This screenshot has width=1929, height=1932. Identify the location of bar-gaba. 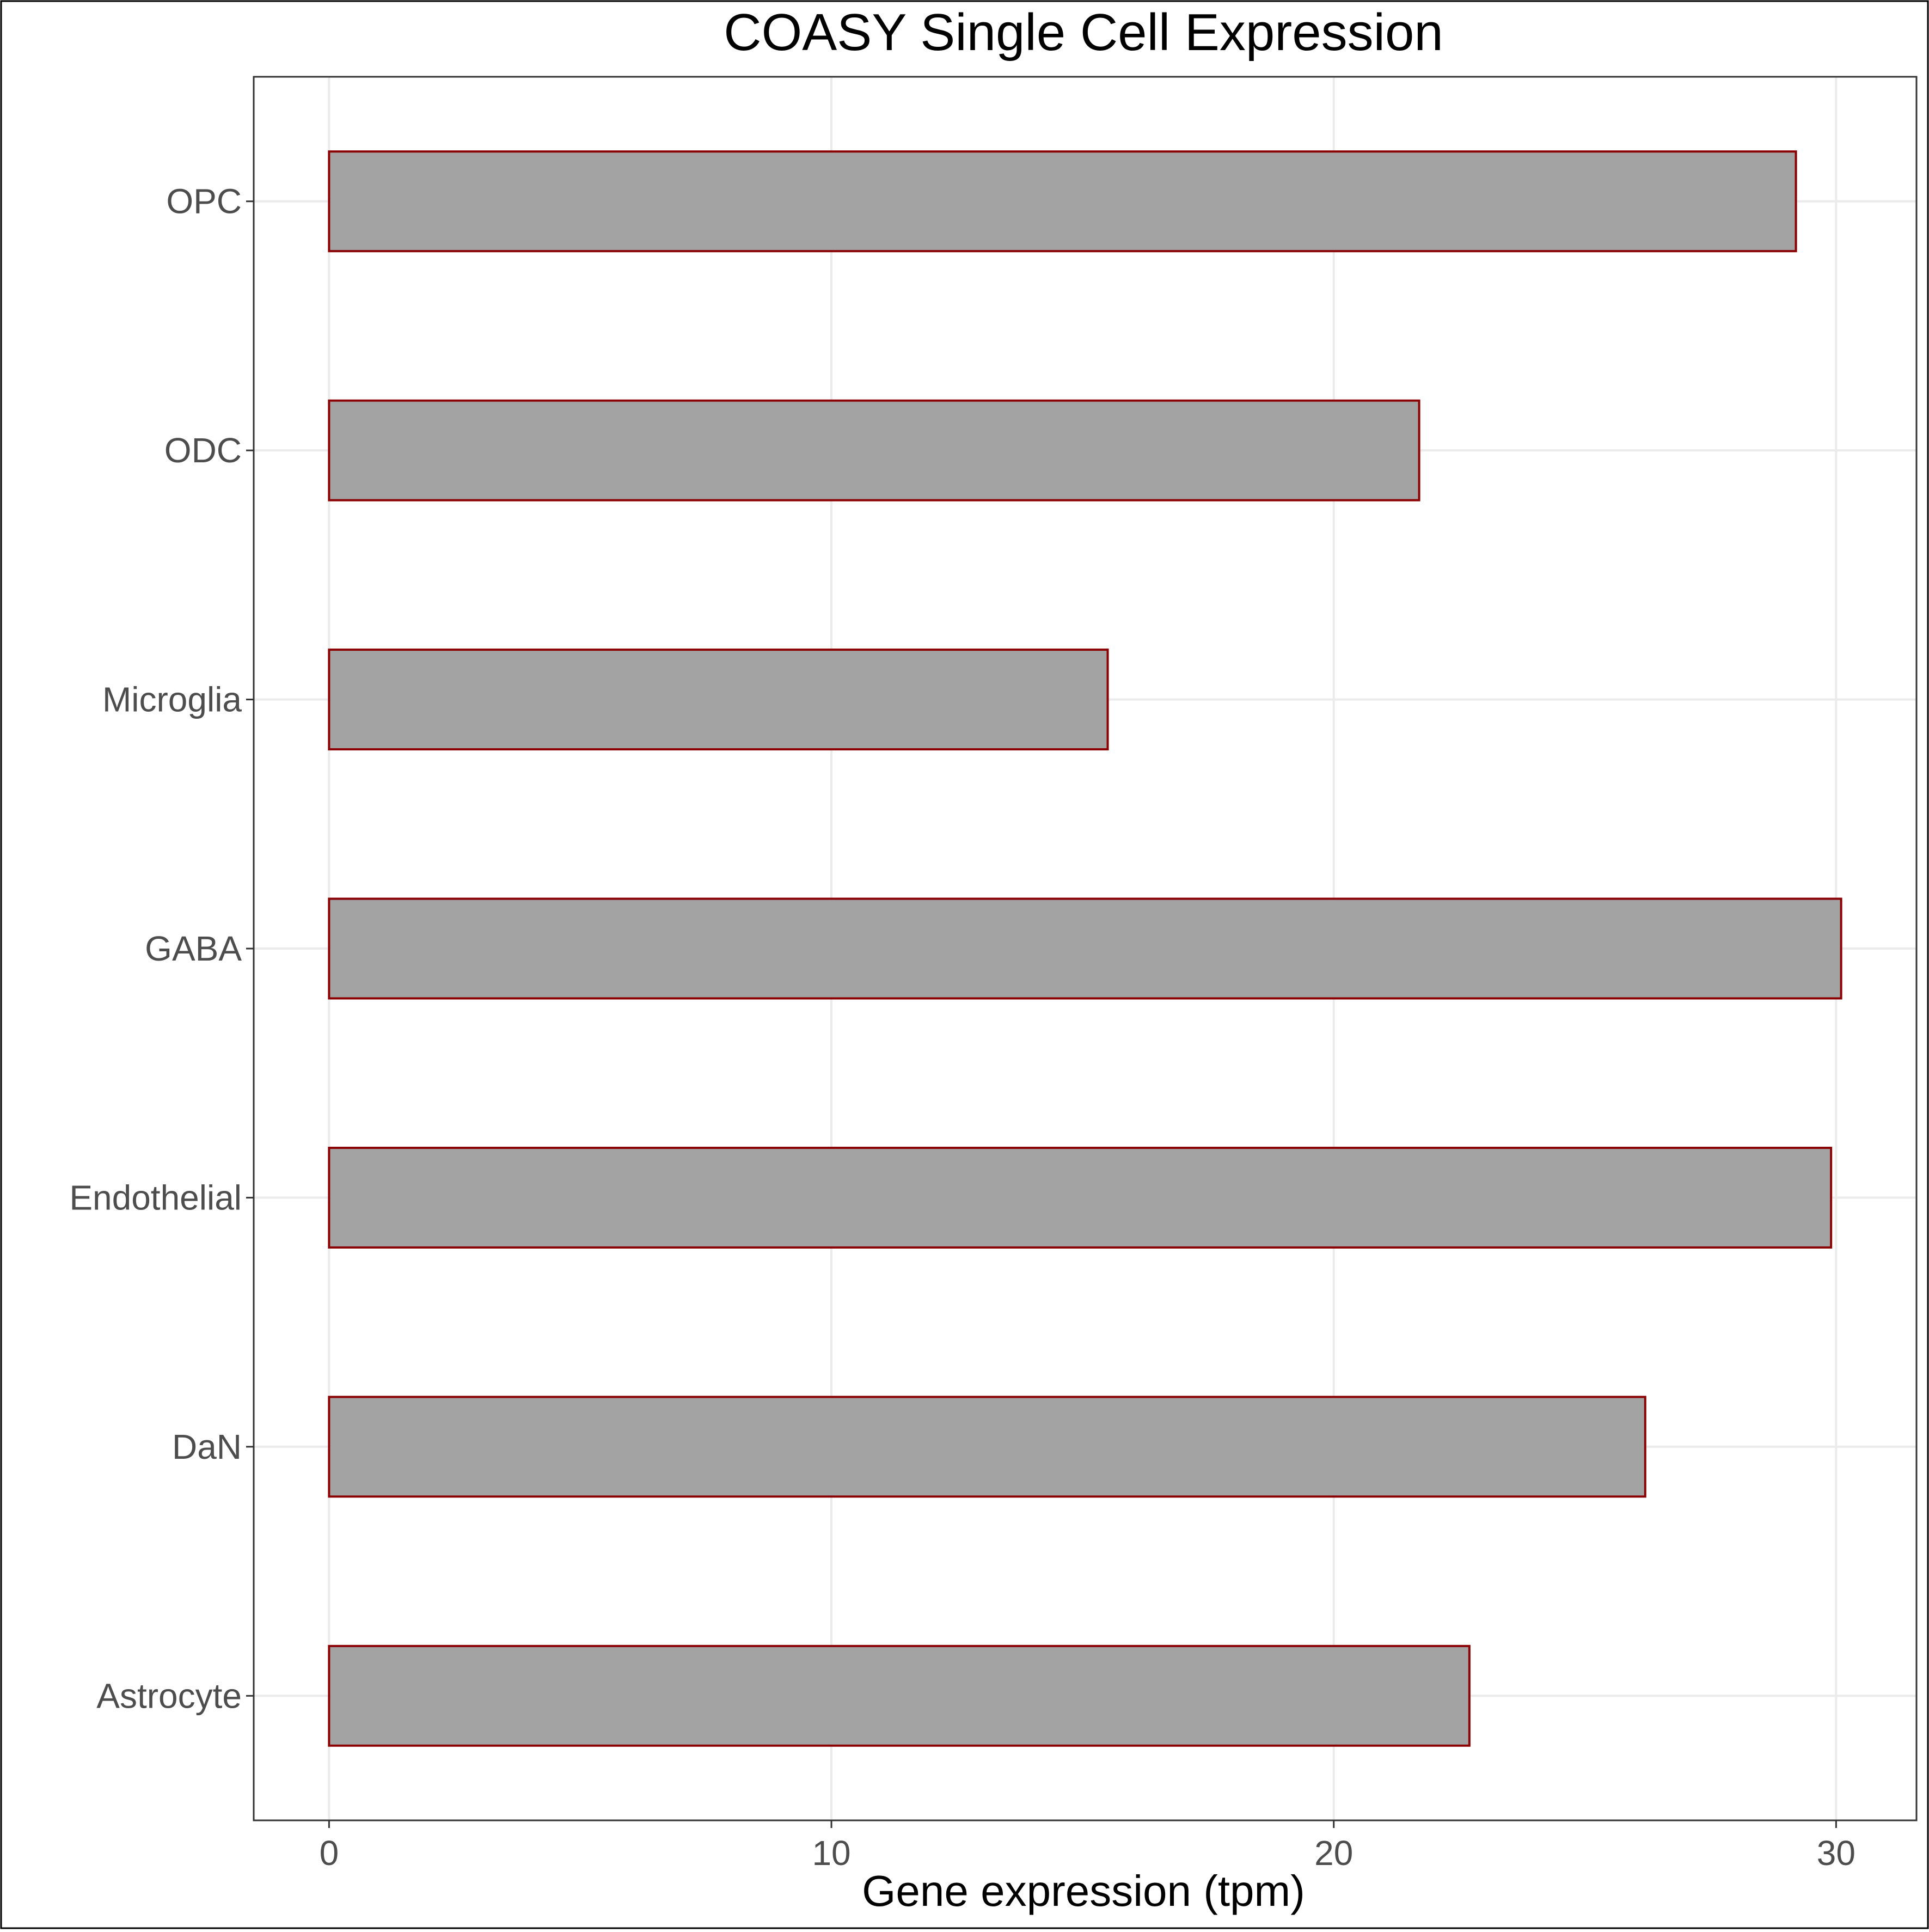
(1085, 949).